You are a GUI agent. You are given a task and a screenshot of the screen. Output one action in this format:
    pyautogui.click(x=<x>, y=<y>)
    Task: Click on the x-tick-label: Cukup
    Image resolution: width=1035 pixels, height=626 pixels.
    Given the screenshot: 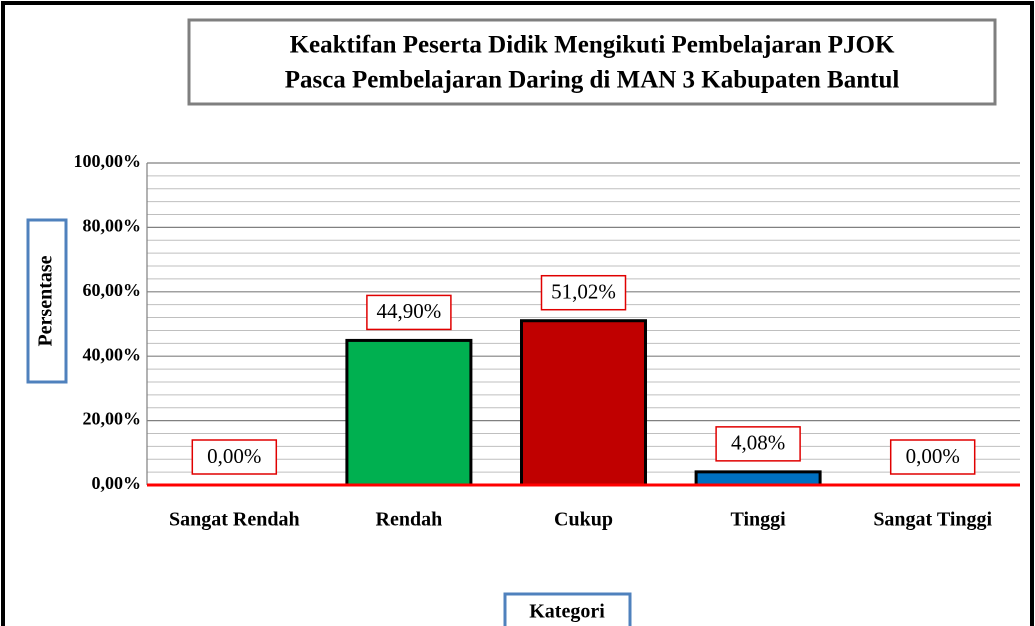 What is the action you would take?
    pyautogui.click(x=583, y=520)
    